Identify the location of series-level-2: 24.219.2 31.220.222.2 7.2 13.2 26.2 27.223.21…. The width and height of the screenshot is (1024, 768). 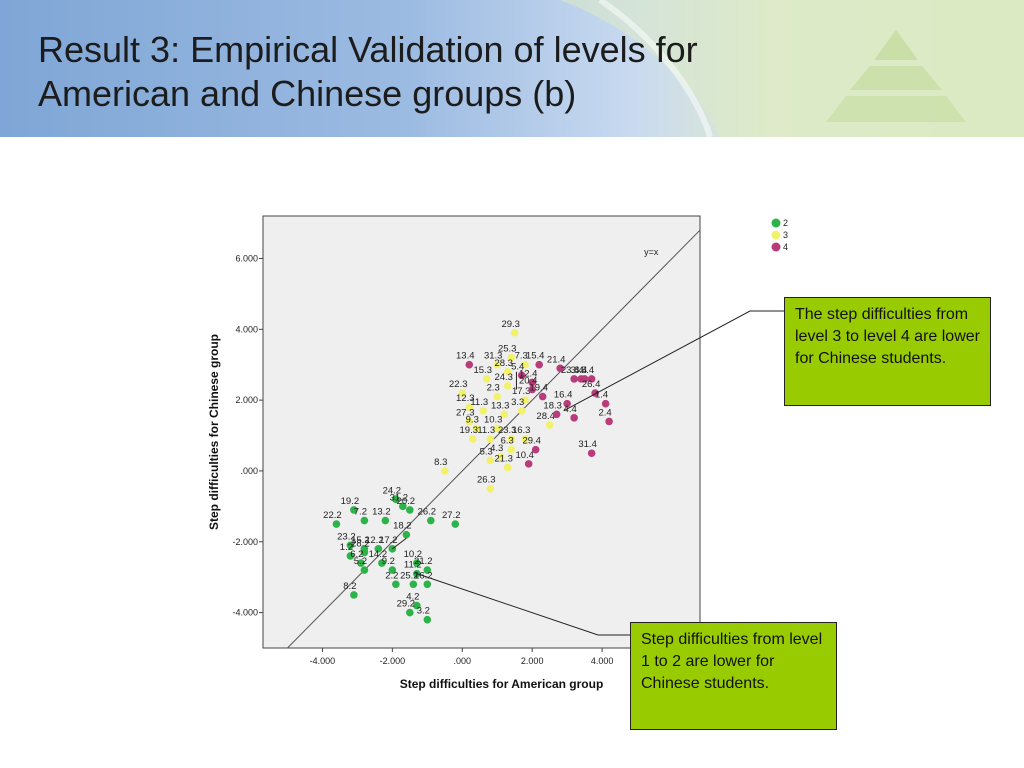
(392, 554).